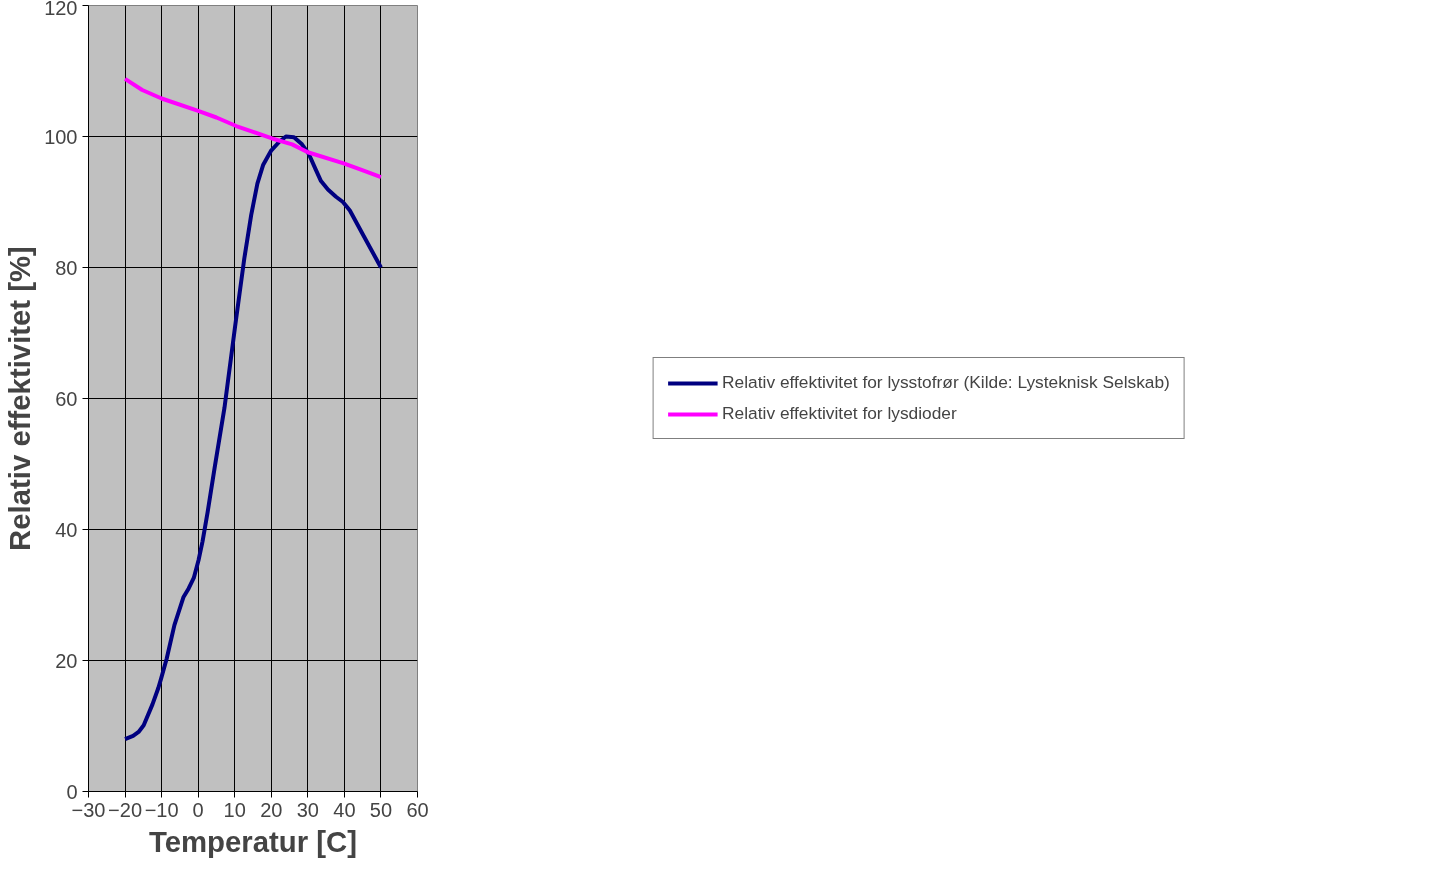  Describe the element at coordinates (61, 136) in the screenshot. I see `y-tick-label: 100` at that location.